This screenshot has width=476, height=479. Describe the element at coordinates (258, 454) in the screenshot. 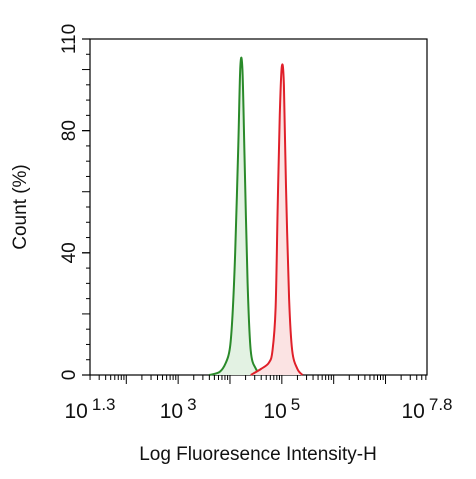

I see `x-axis-title: Log Fluoresence Intensity-H` at that location.